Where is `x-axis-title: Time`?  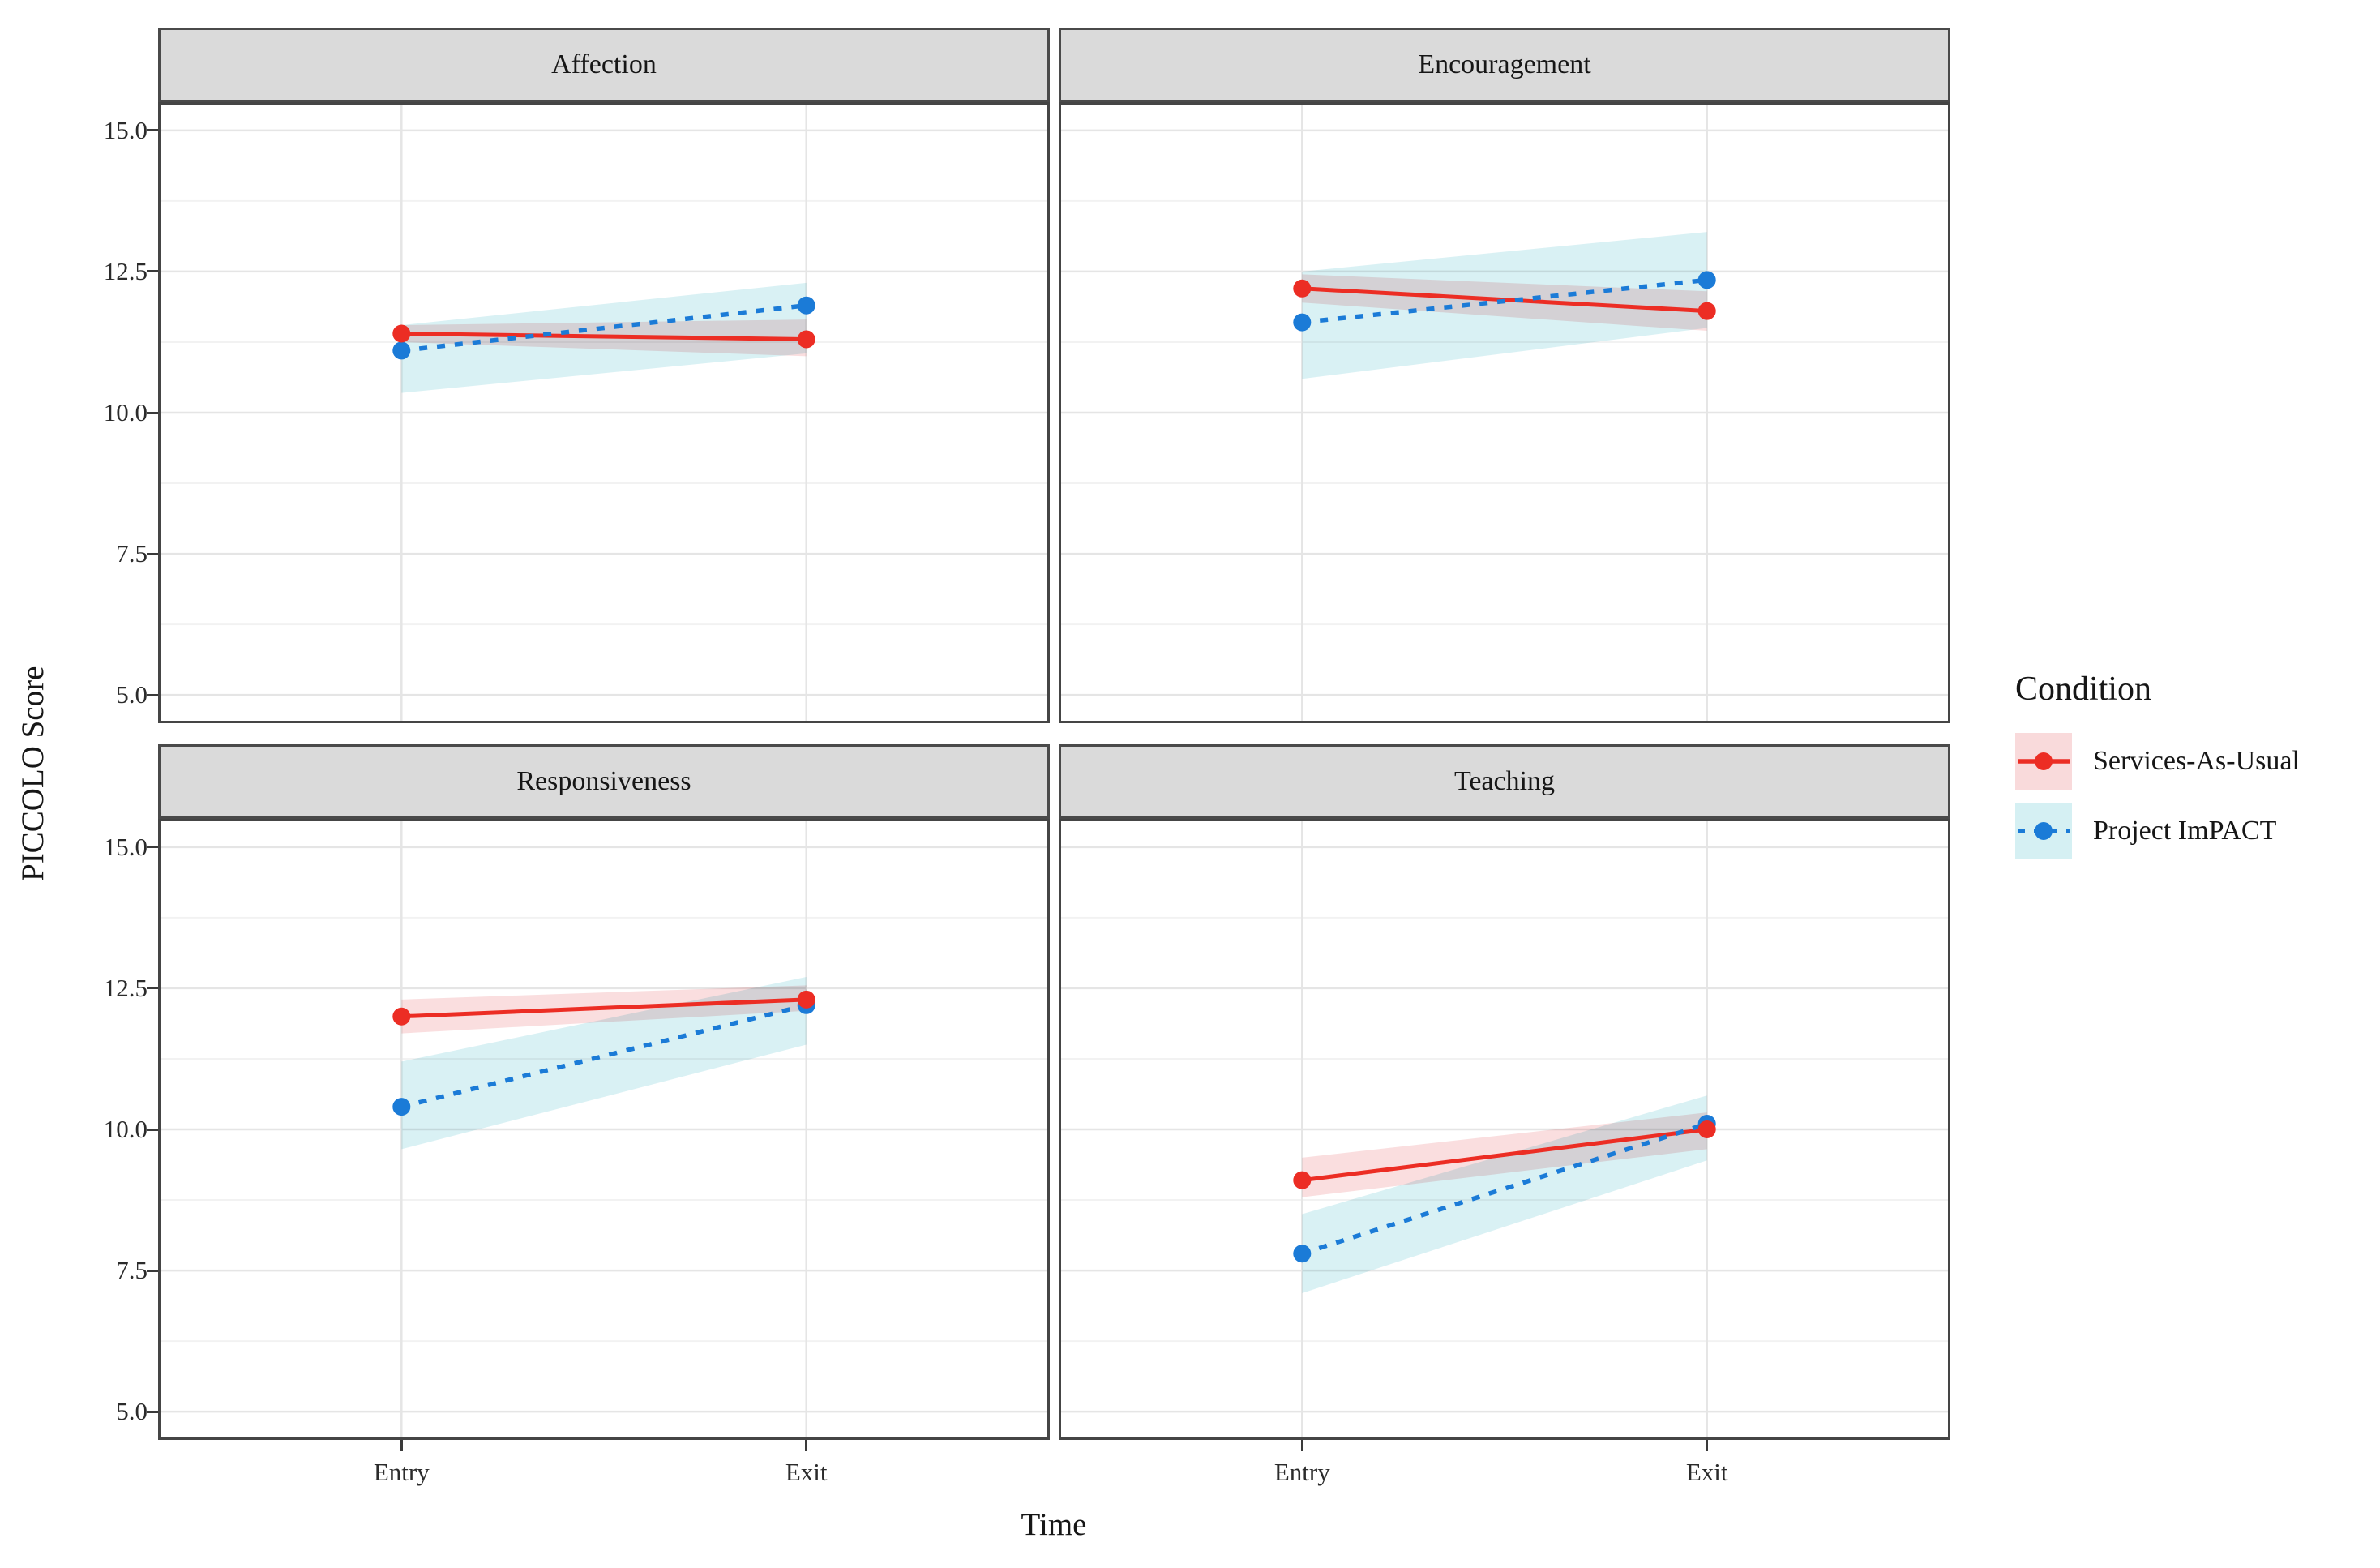 x-axis-title: Time is located at coordinates (1054, 1524).